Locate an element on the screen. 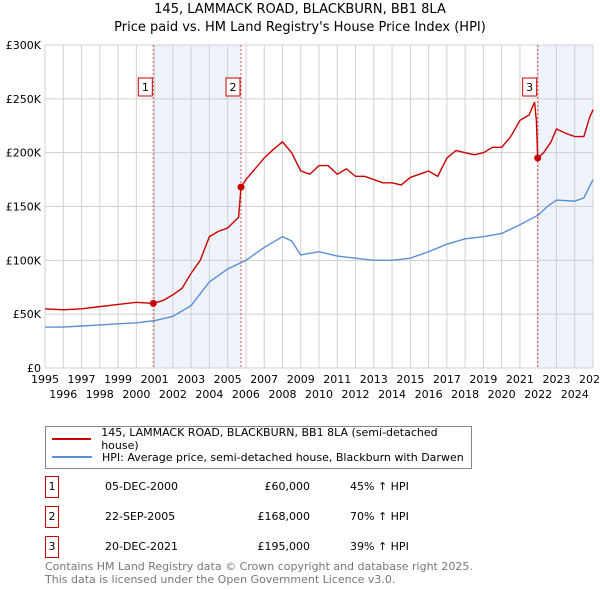 The width and height of the screenshot is (600, 590). transaction-row: 3 20-DEC-2021 £195,000 39% ↑ HPI is located at coordinates (245, 547).